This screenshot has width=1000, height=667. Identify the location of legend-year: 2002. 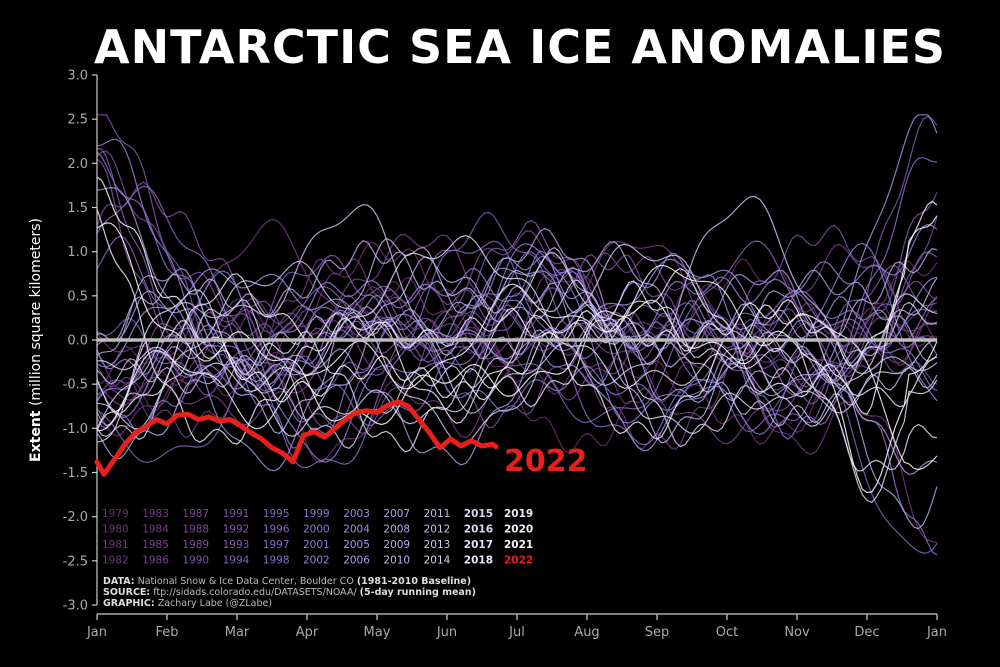
(316, 561).